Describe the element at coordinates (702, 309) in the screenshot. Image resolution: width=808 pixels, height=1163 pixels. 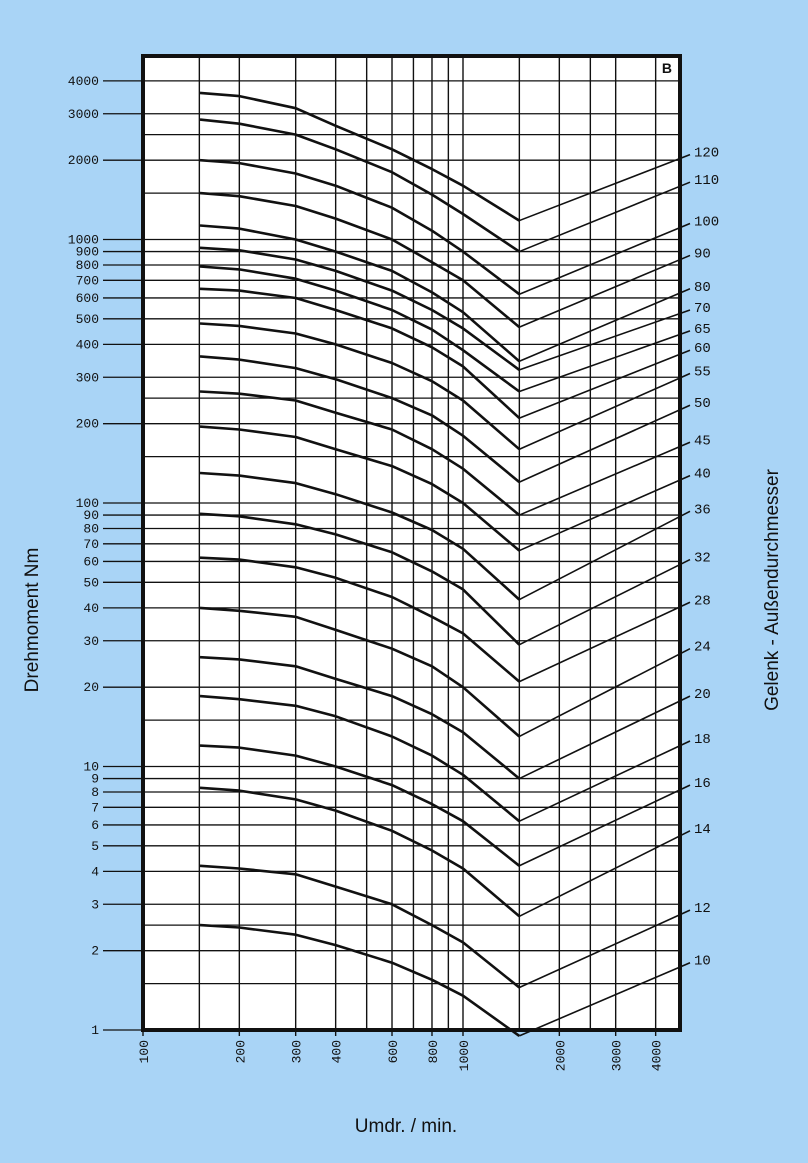
I see `series-label-70: 70` at that location.